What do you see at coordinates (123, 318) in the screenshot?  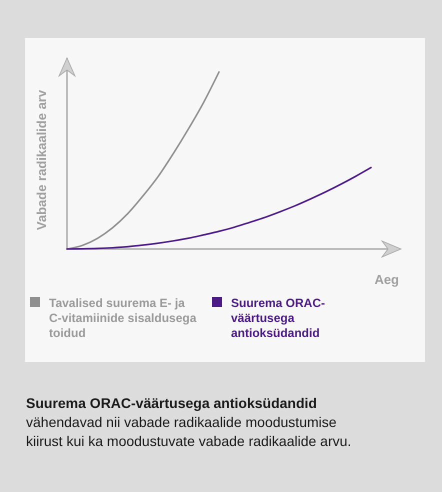 I see `legend-label: Tavalised suurema E- ja C-vitamiinide sisaldusega toidud` at bounding box center [123, 318].